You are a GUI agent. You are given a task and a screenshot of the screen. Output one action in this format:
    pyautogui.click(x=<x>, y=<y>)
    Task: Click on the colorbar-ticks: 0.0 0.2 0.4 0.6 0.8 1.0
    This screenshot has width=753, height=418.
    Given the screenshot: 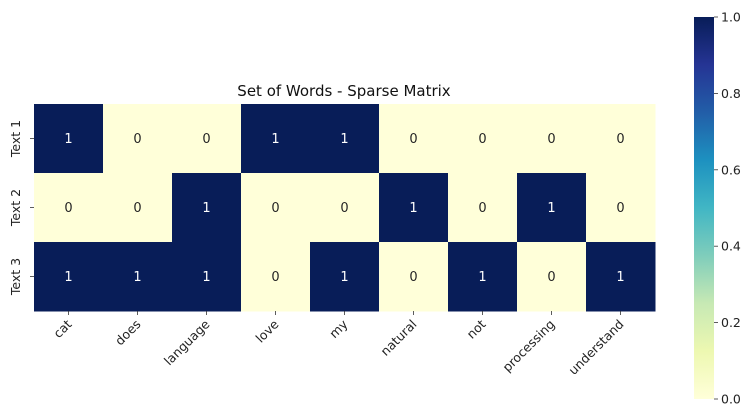 What is the action you would take?
    pyautogui.click(x=727, y=208)
    